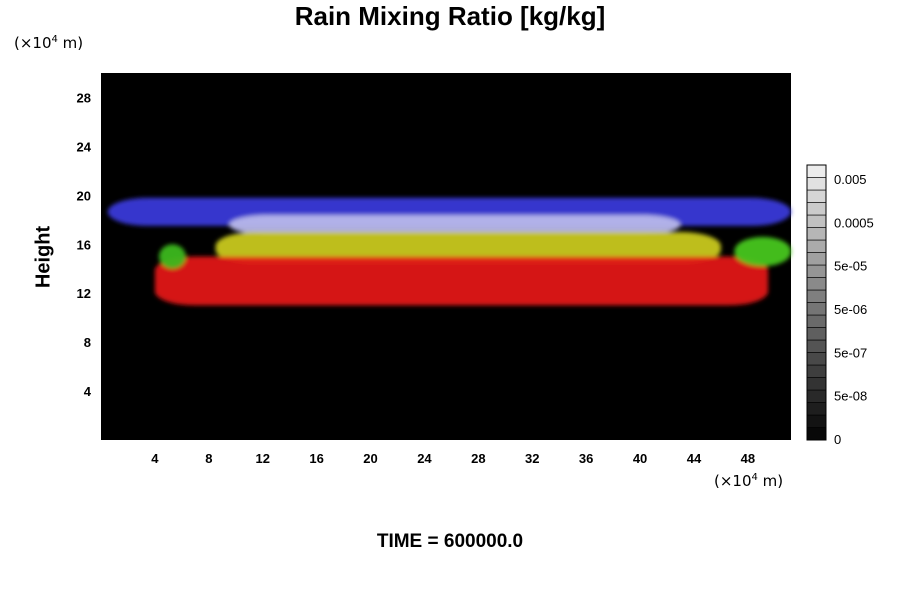 Image resolution: width=900 pixels, height=600 pixels. I want to click on x-tick-label: 20, so click(370, 458).